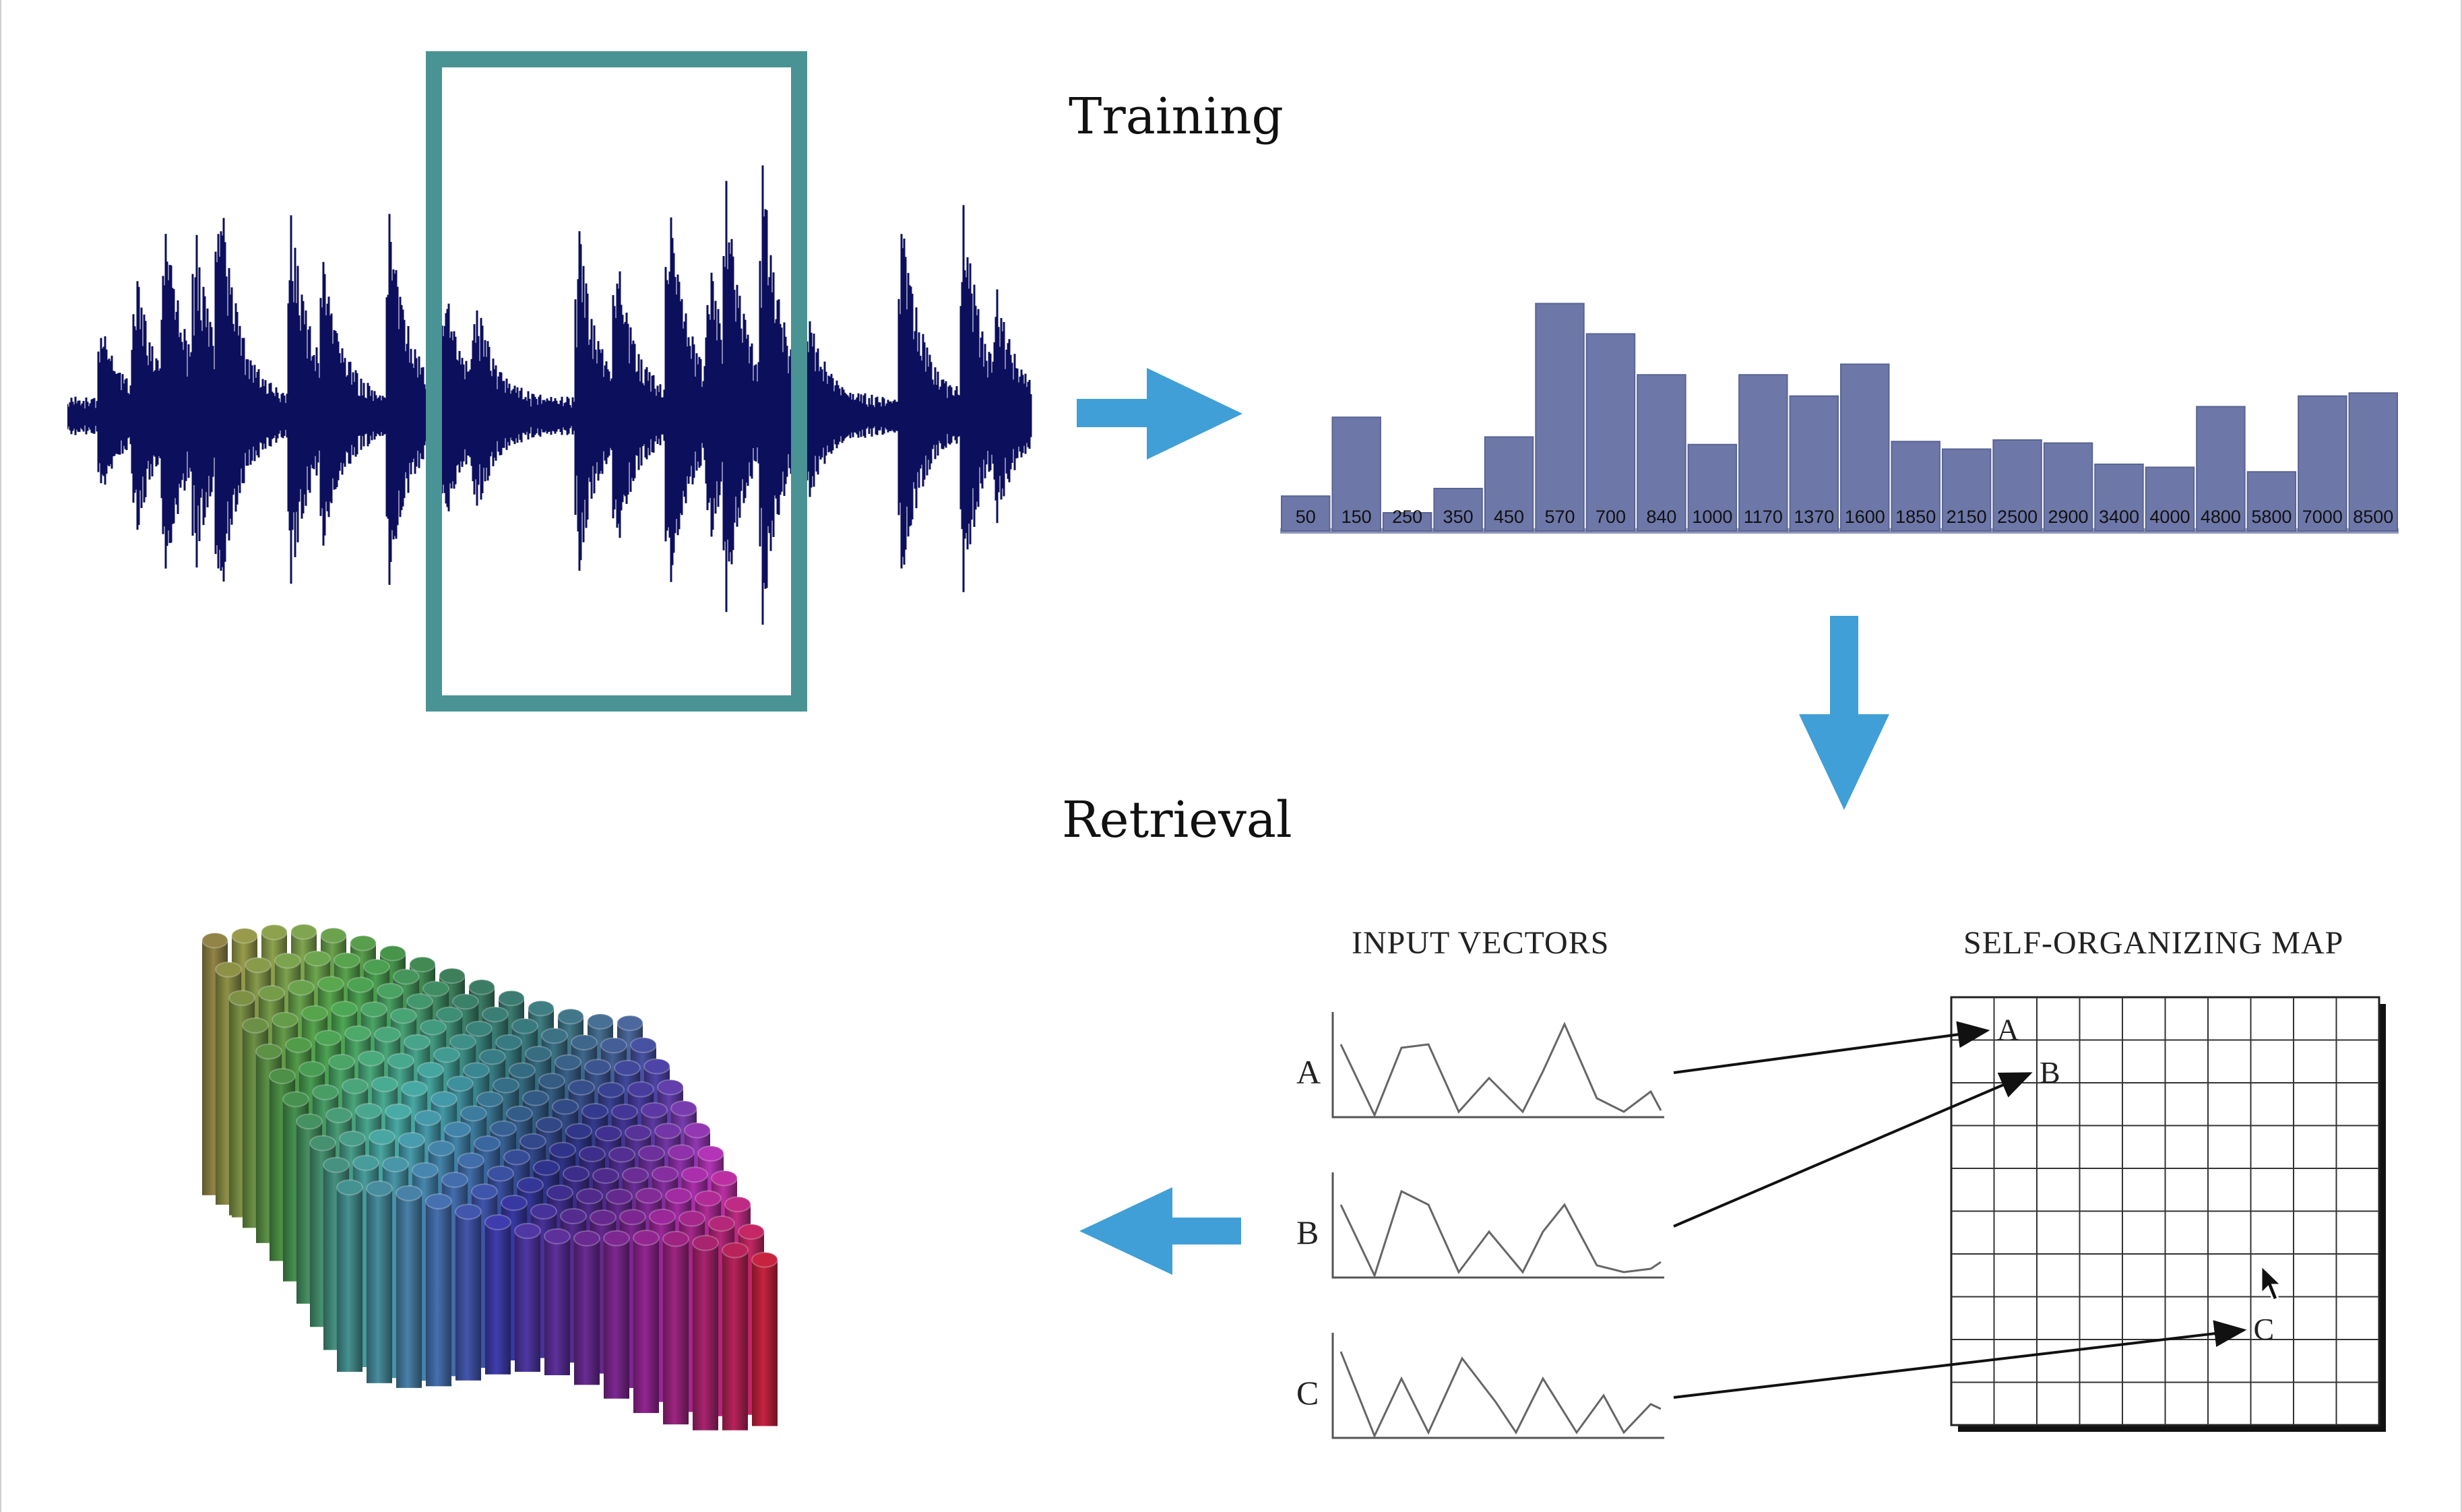 The image size is (2462, 1512). Describe the element at coordinates (1559, 517) in the screenshot. I see `bar-label-570: 570` at that location.